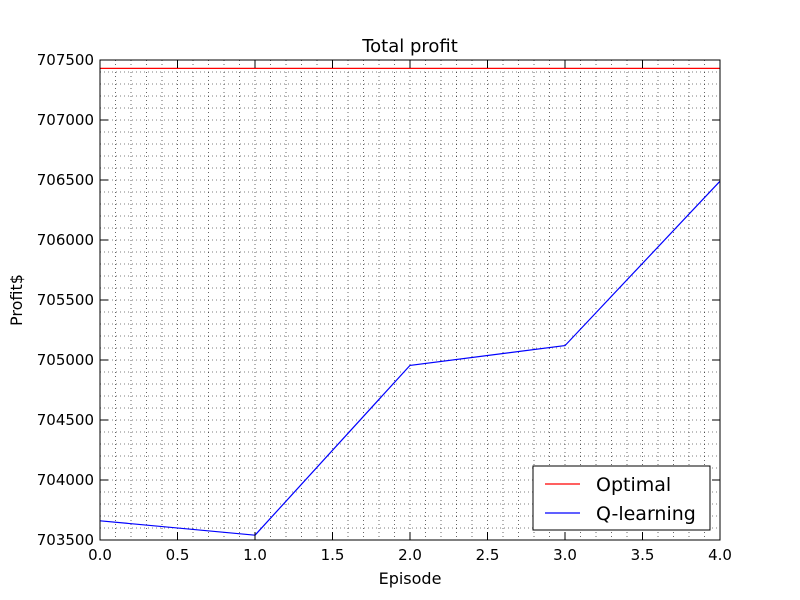  What do you see at coordinates (178, 555) in the screenshot?
I see `x-tick-label: 0.5` at bounding box center [178, 555].